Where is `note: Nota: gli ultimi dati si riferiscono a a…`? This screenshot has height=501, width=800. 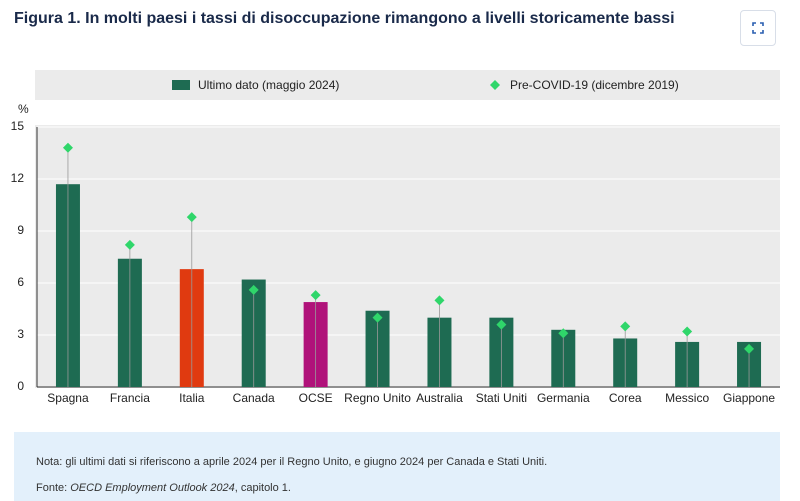 note: Nota: gli ultimi dati si riferiscono a a… is located at coordinates (292, 462).